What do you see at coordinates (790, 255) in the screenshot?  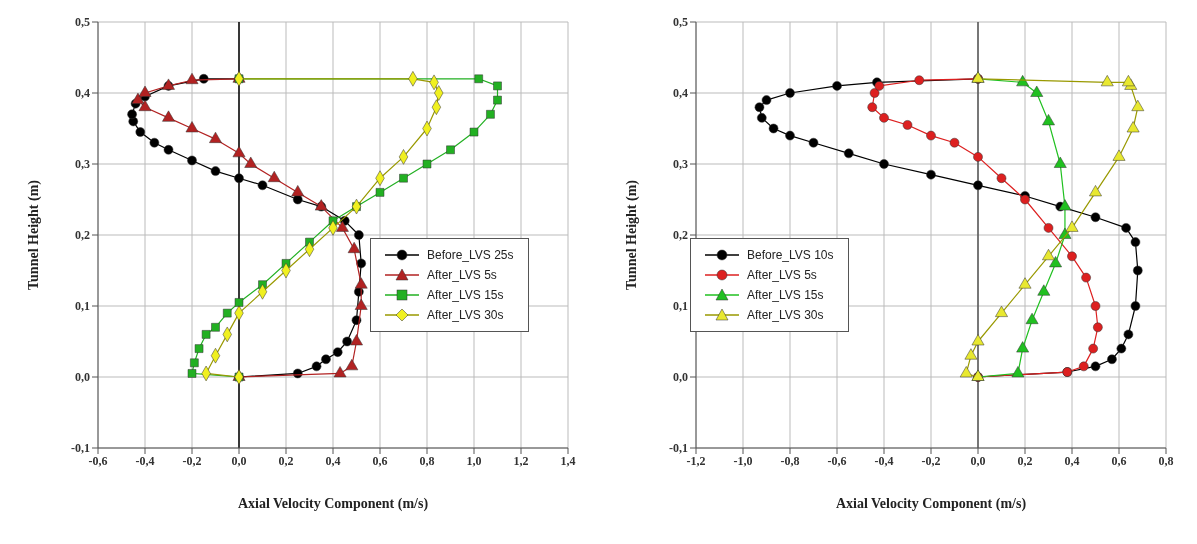 I see `legend-label: Before_LVS 10s` at bounding box center [790, 255].